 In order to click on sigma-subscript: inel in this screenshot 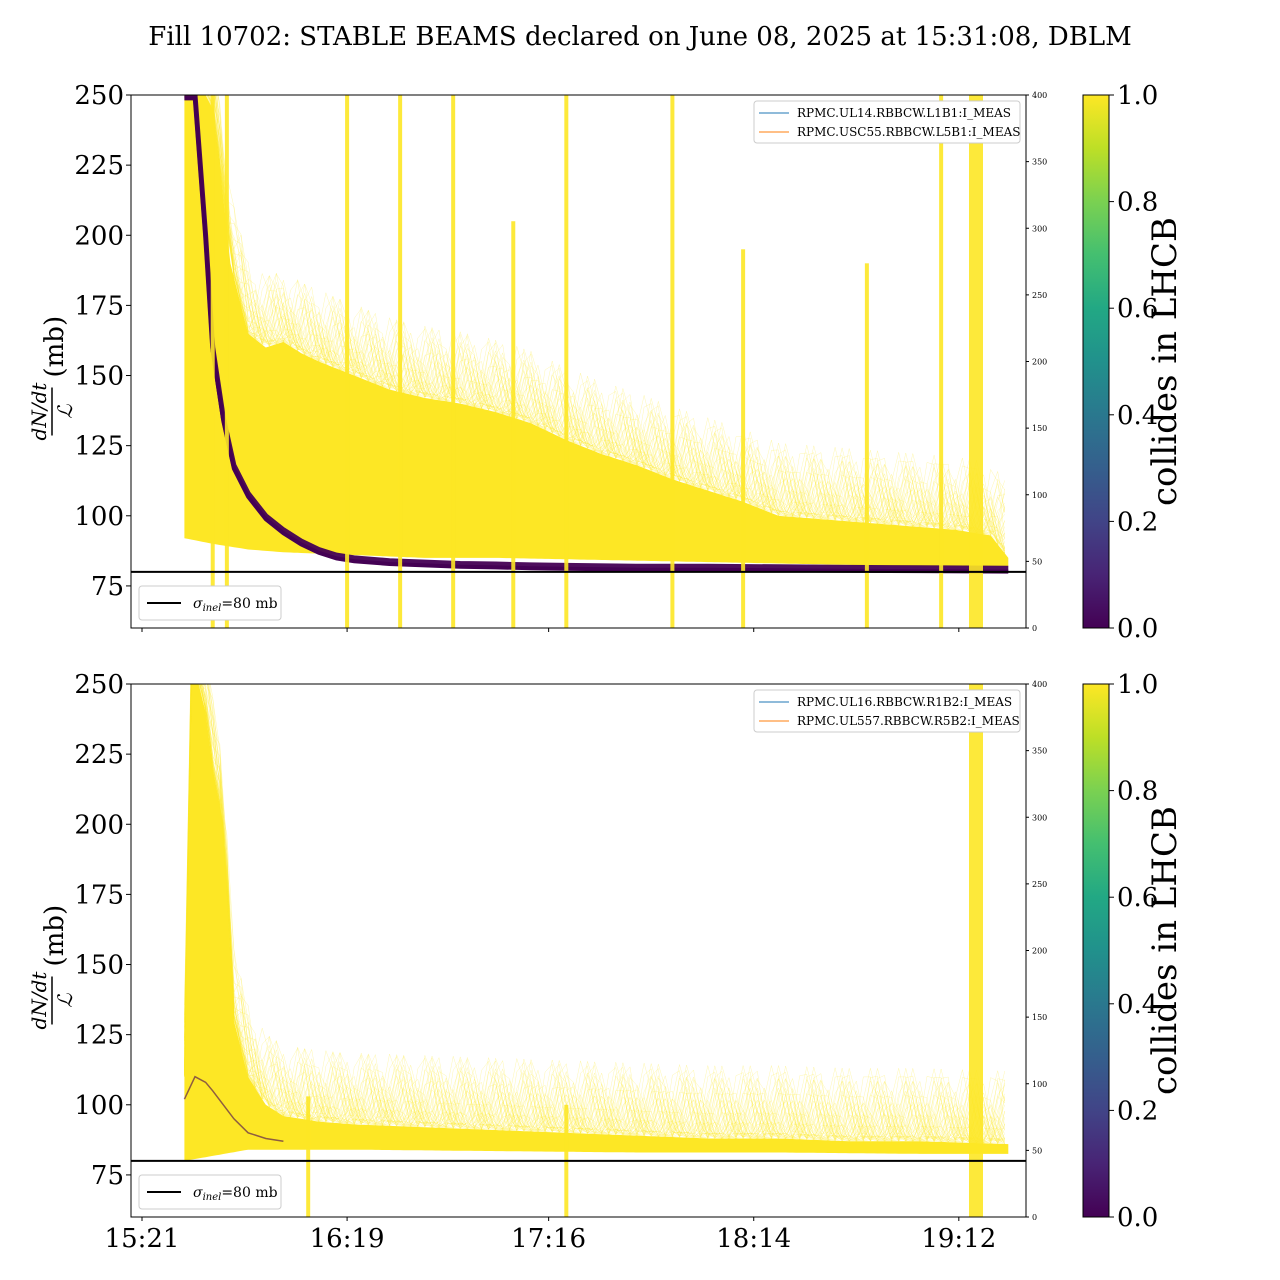, I will do `click(212, 608)`.